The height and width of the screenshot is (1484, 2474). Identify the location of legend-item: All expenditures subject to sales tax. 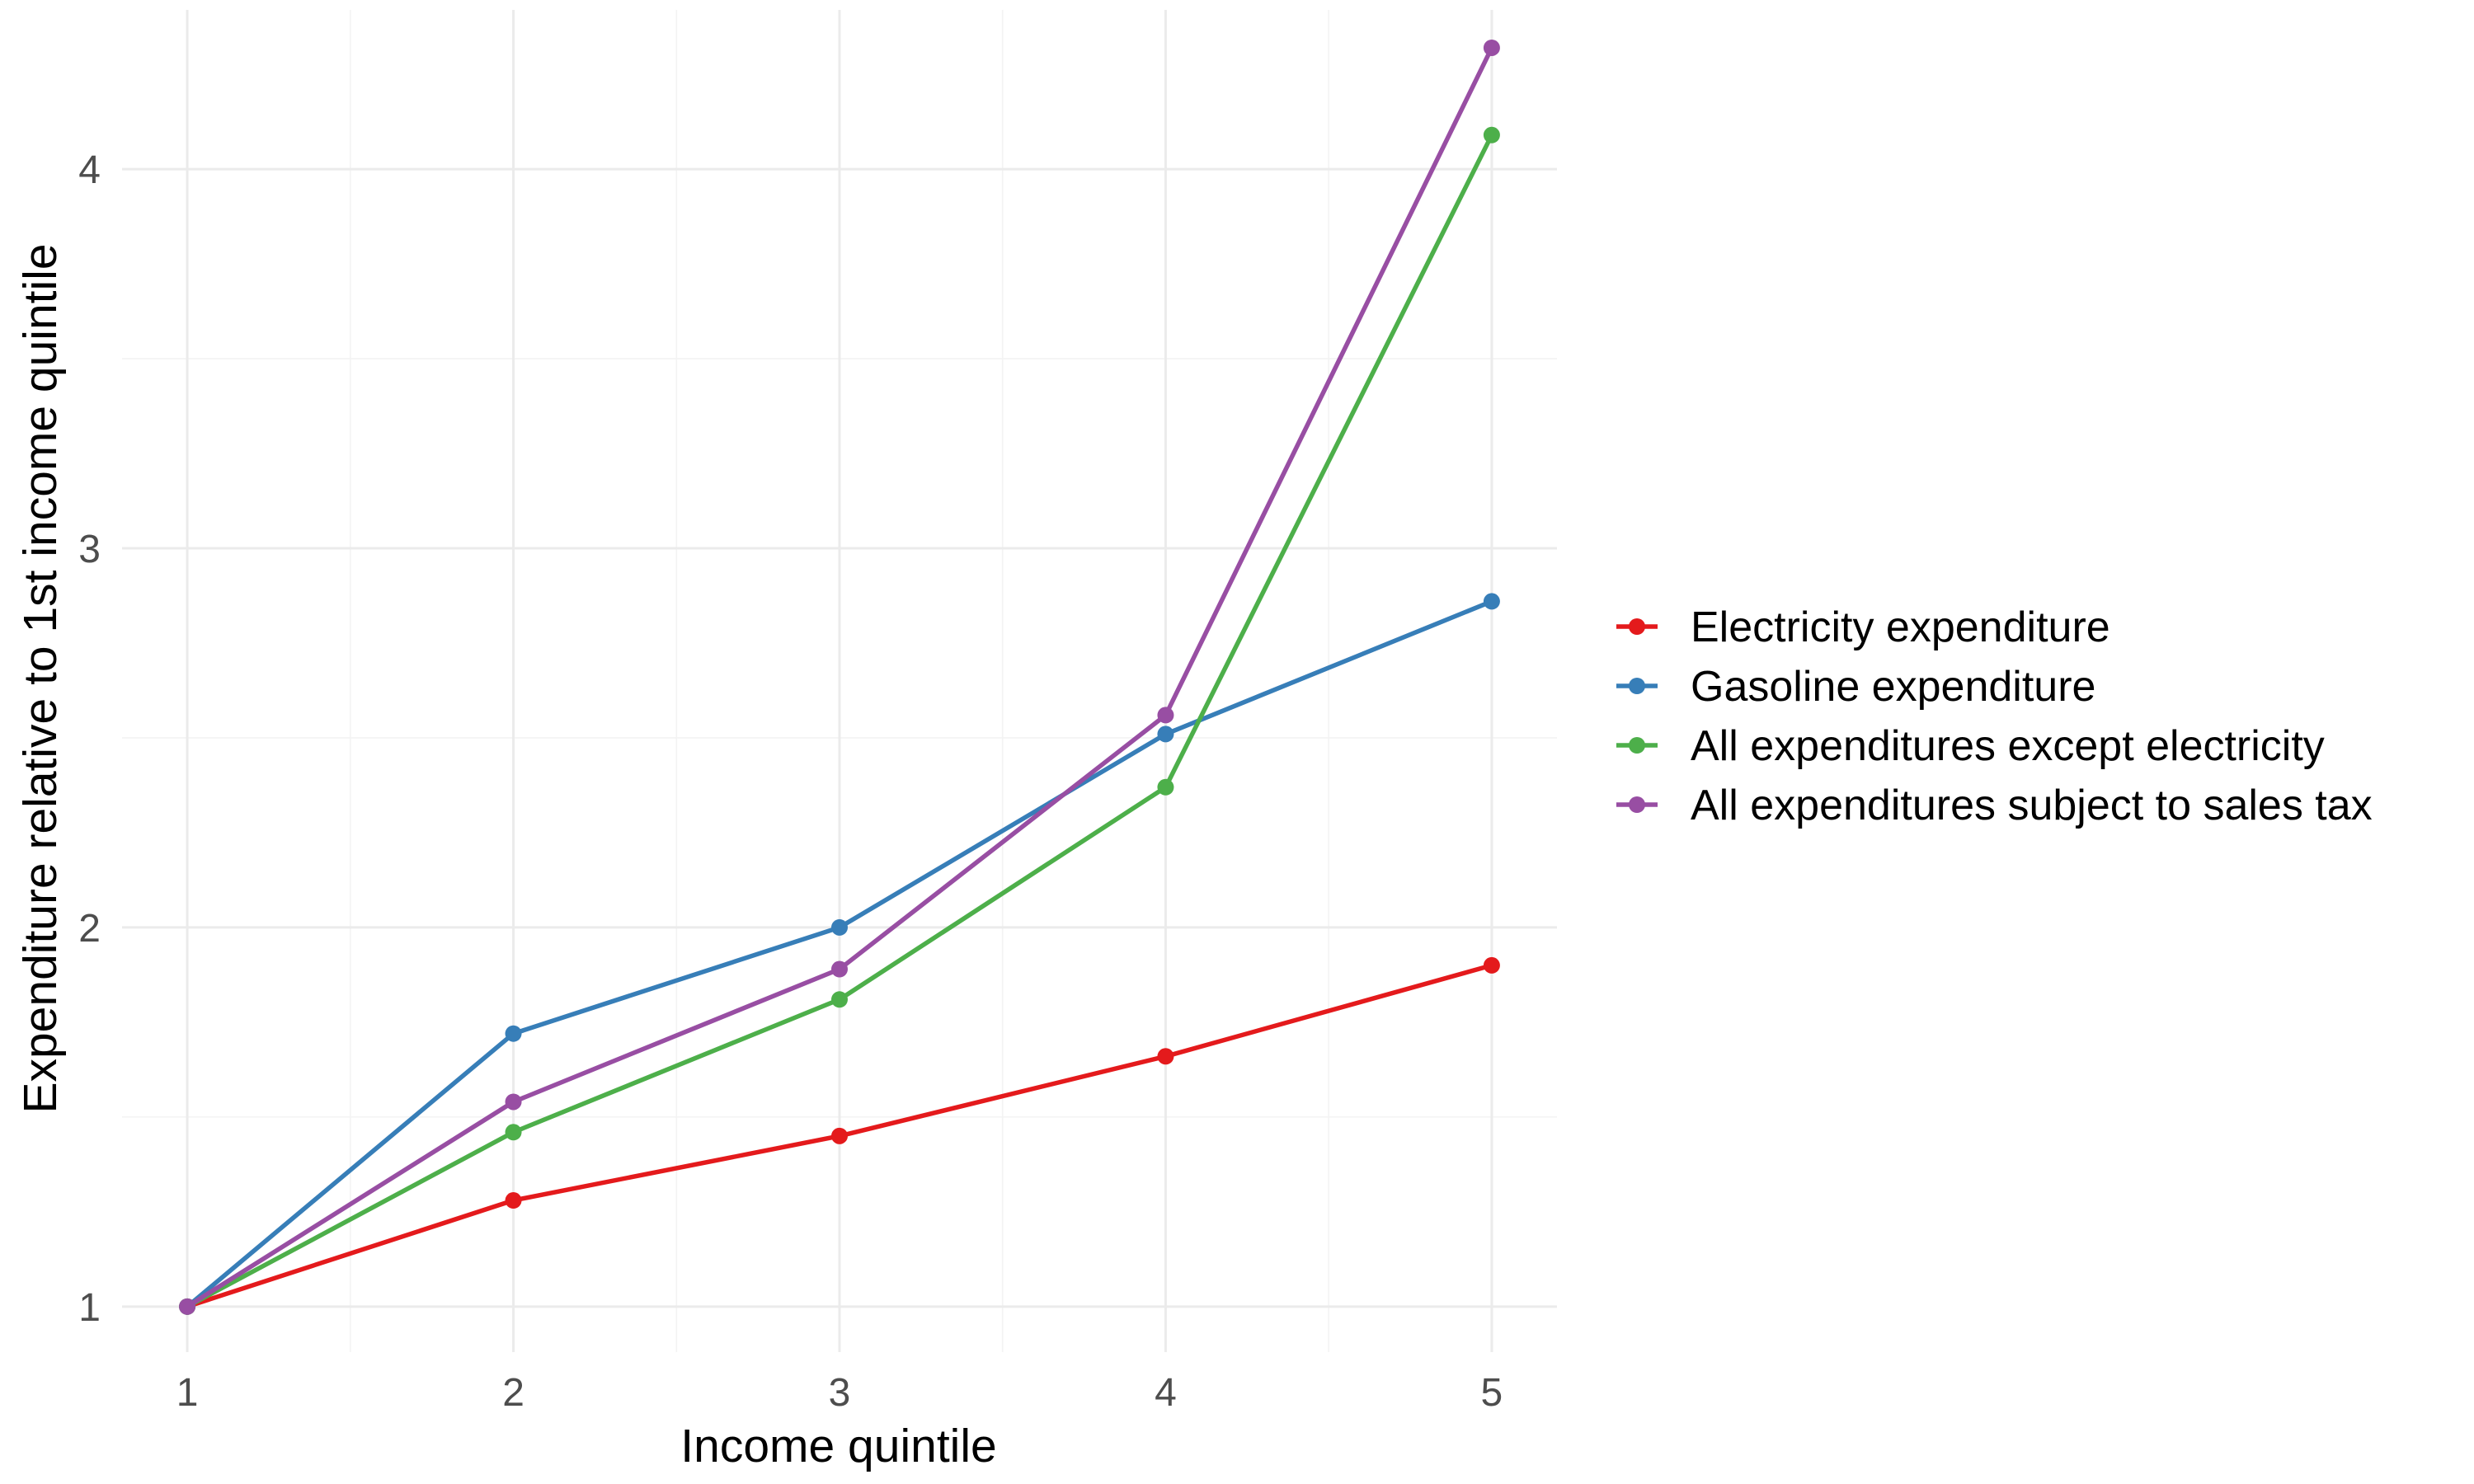
(1994, 805).